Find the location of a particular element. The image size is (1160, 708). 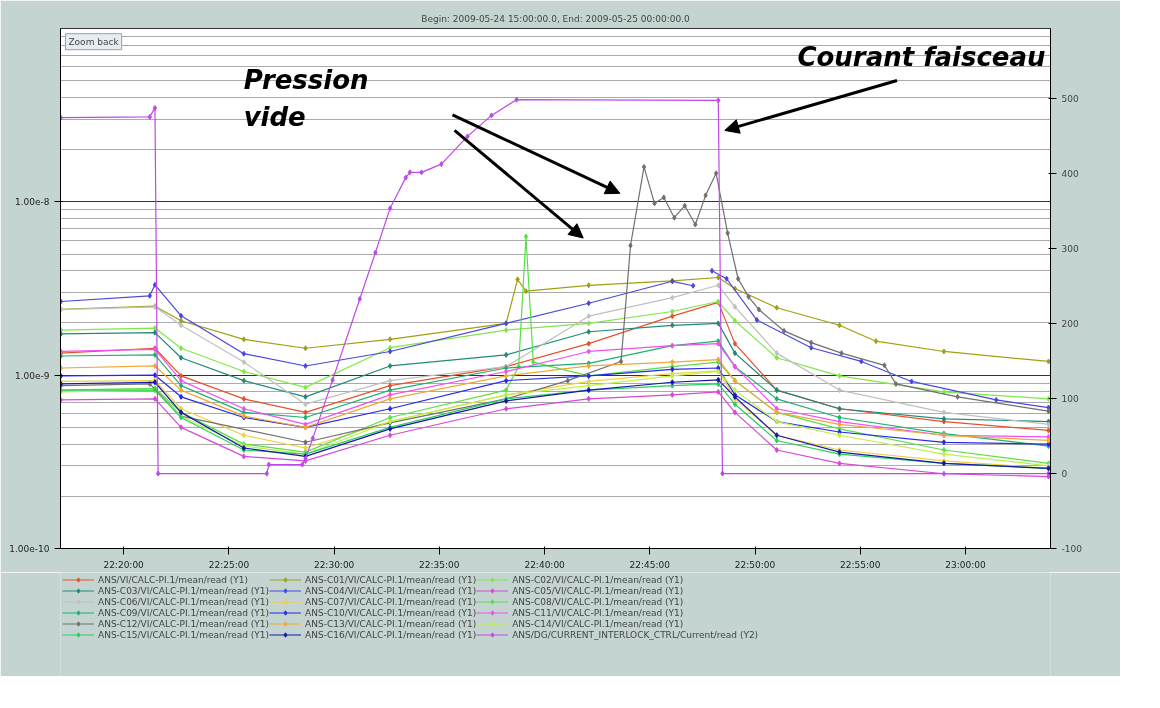

x-tick-label: 23:00:00 is located at coordinates (965, 564).